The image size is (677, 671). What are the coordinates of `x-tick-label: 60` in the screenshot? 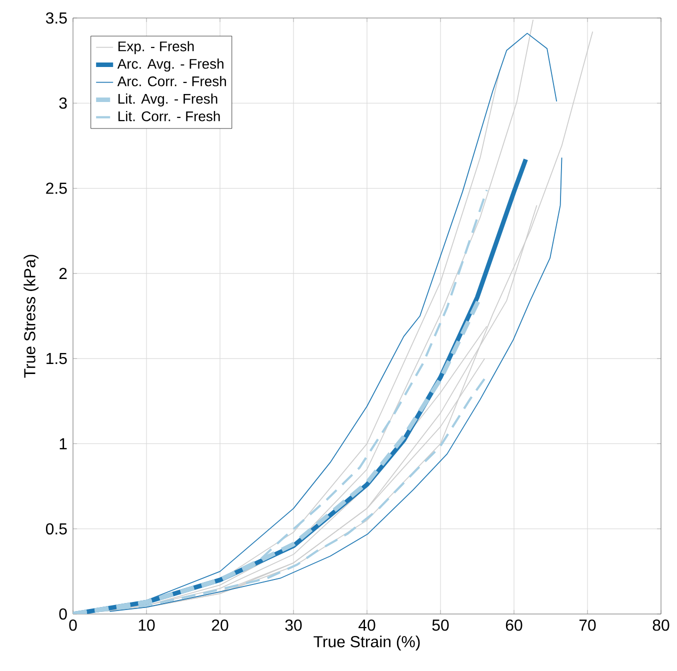 It's located at (514, 625).